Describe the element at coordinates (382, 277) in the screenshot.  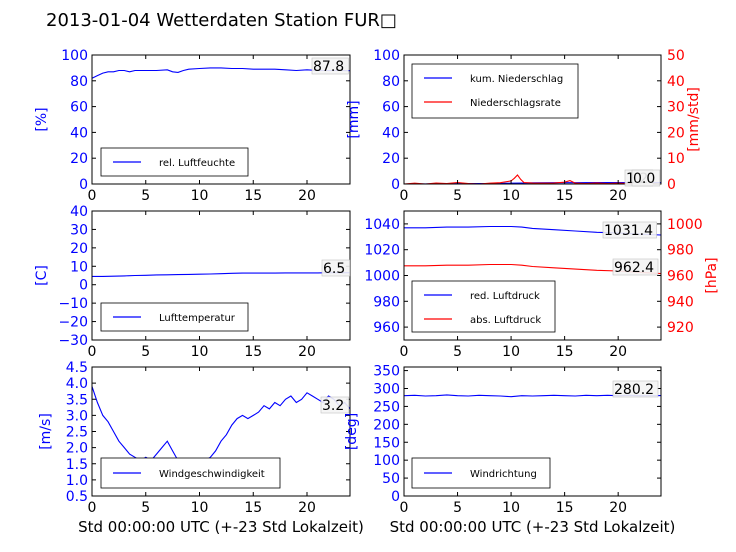
I see `y-tick-label-pressure-2: 1000` at that location.